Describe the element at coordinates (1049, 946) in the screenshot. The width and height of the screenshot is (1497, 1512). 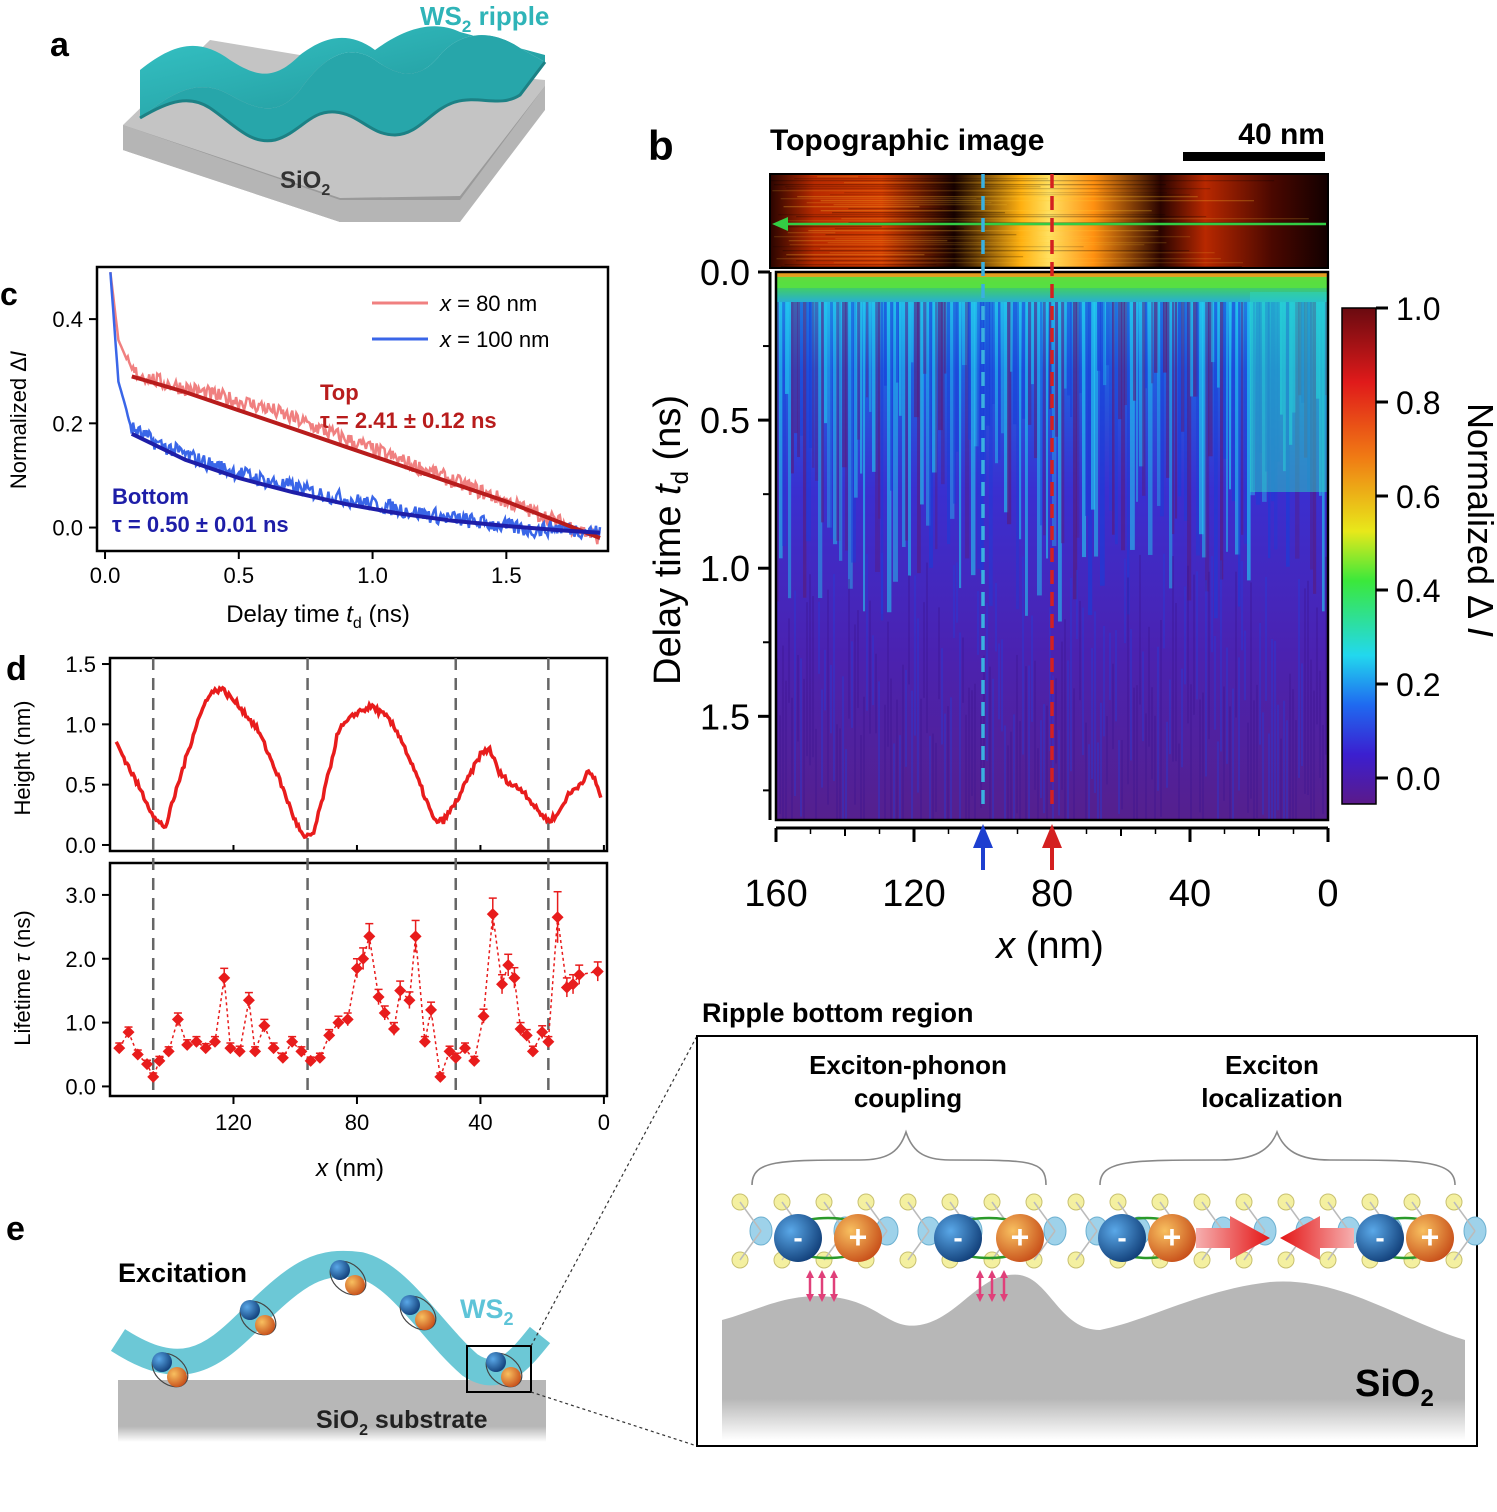
I see `heatmap-xlabel: x (nm)` at that location.